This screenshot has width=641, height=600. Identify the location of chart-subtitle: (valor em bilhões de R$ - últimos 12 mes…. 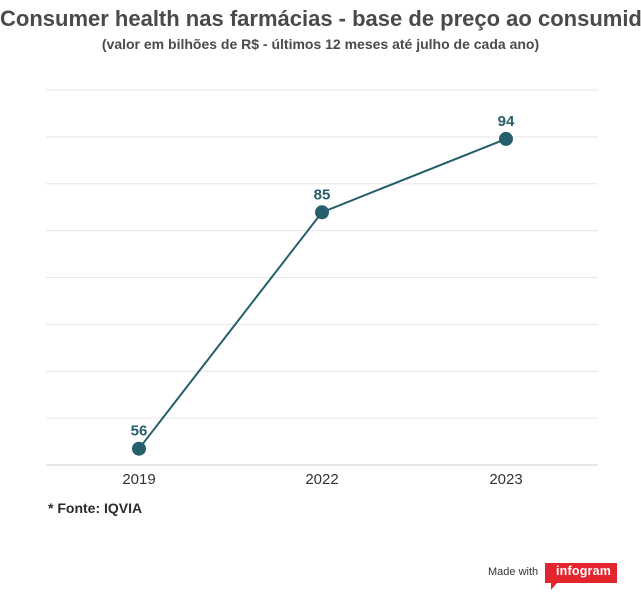
(320, 44).